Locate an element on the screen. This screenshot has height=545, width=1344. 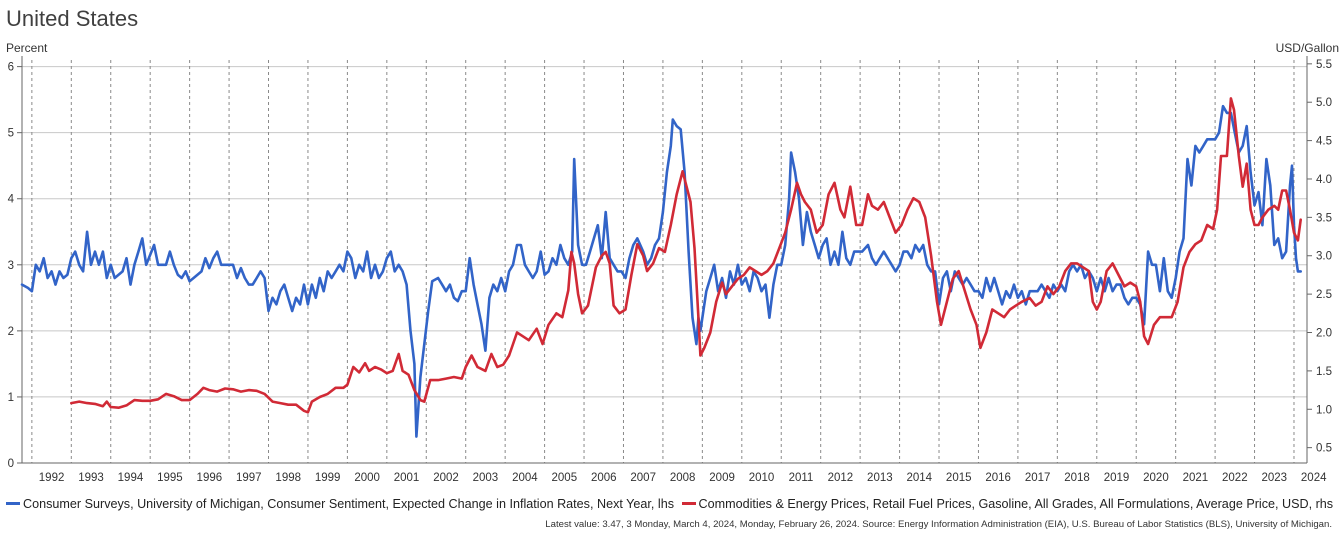
x-tick-label: 1994 is located at coordinates (131, 478).